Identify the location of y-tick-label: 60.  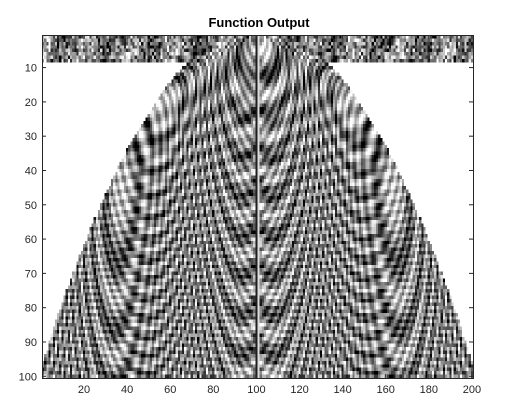
(31, 240).